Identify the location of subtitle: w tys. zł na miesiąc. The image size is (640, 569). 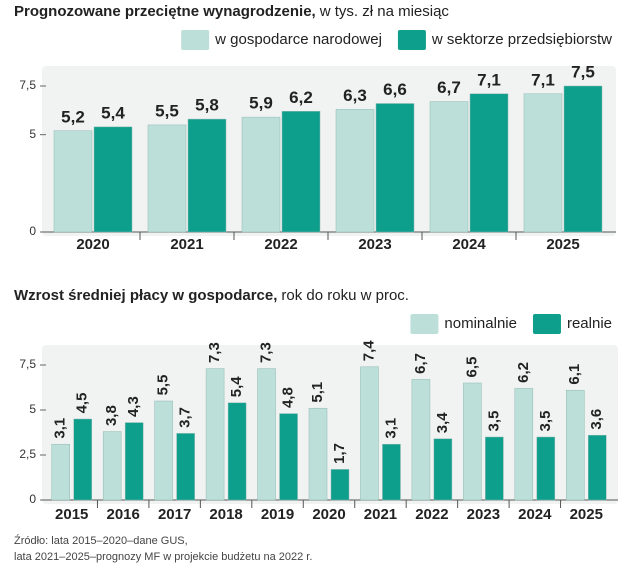
(384, 11).